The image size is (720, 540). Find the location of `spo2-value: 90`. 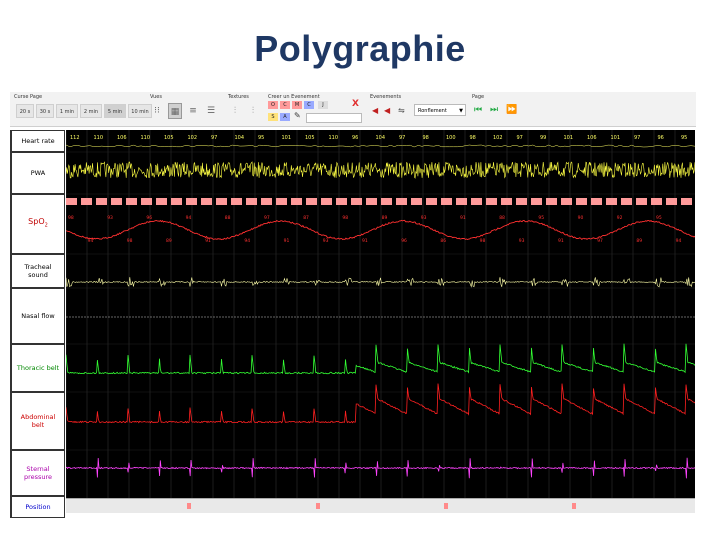

spo2-value: 90 is located at coordinates (581, 218).